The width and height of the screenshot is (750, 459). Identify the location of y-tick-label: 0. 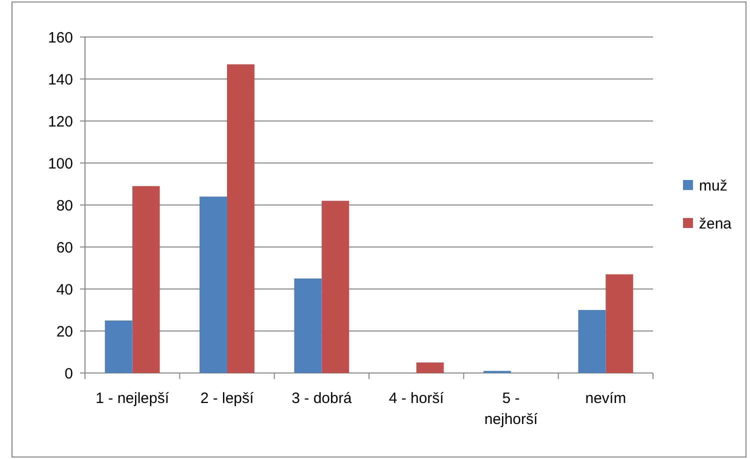
(68, 373).